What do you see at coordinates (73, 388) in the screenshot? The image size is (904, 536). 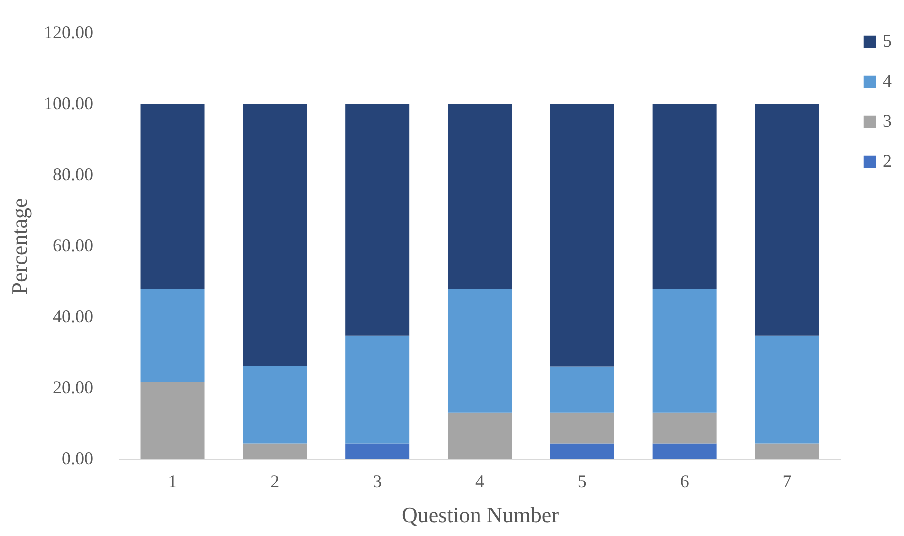 I see `y-tick-label: 20.00` at bounding box center [73, 388].